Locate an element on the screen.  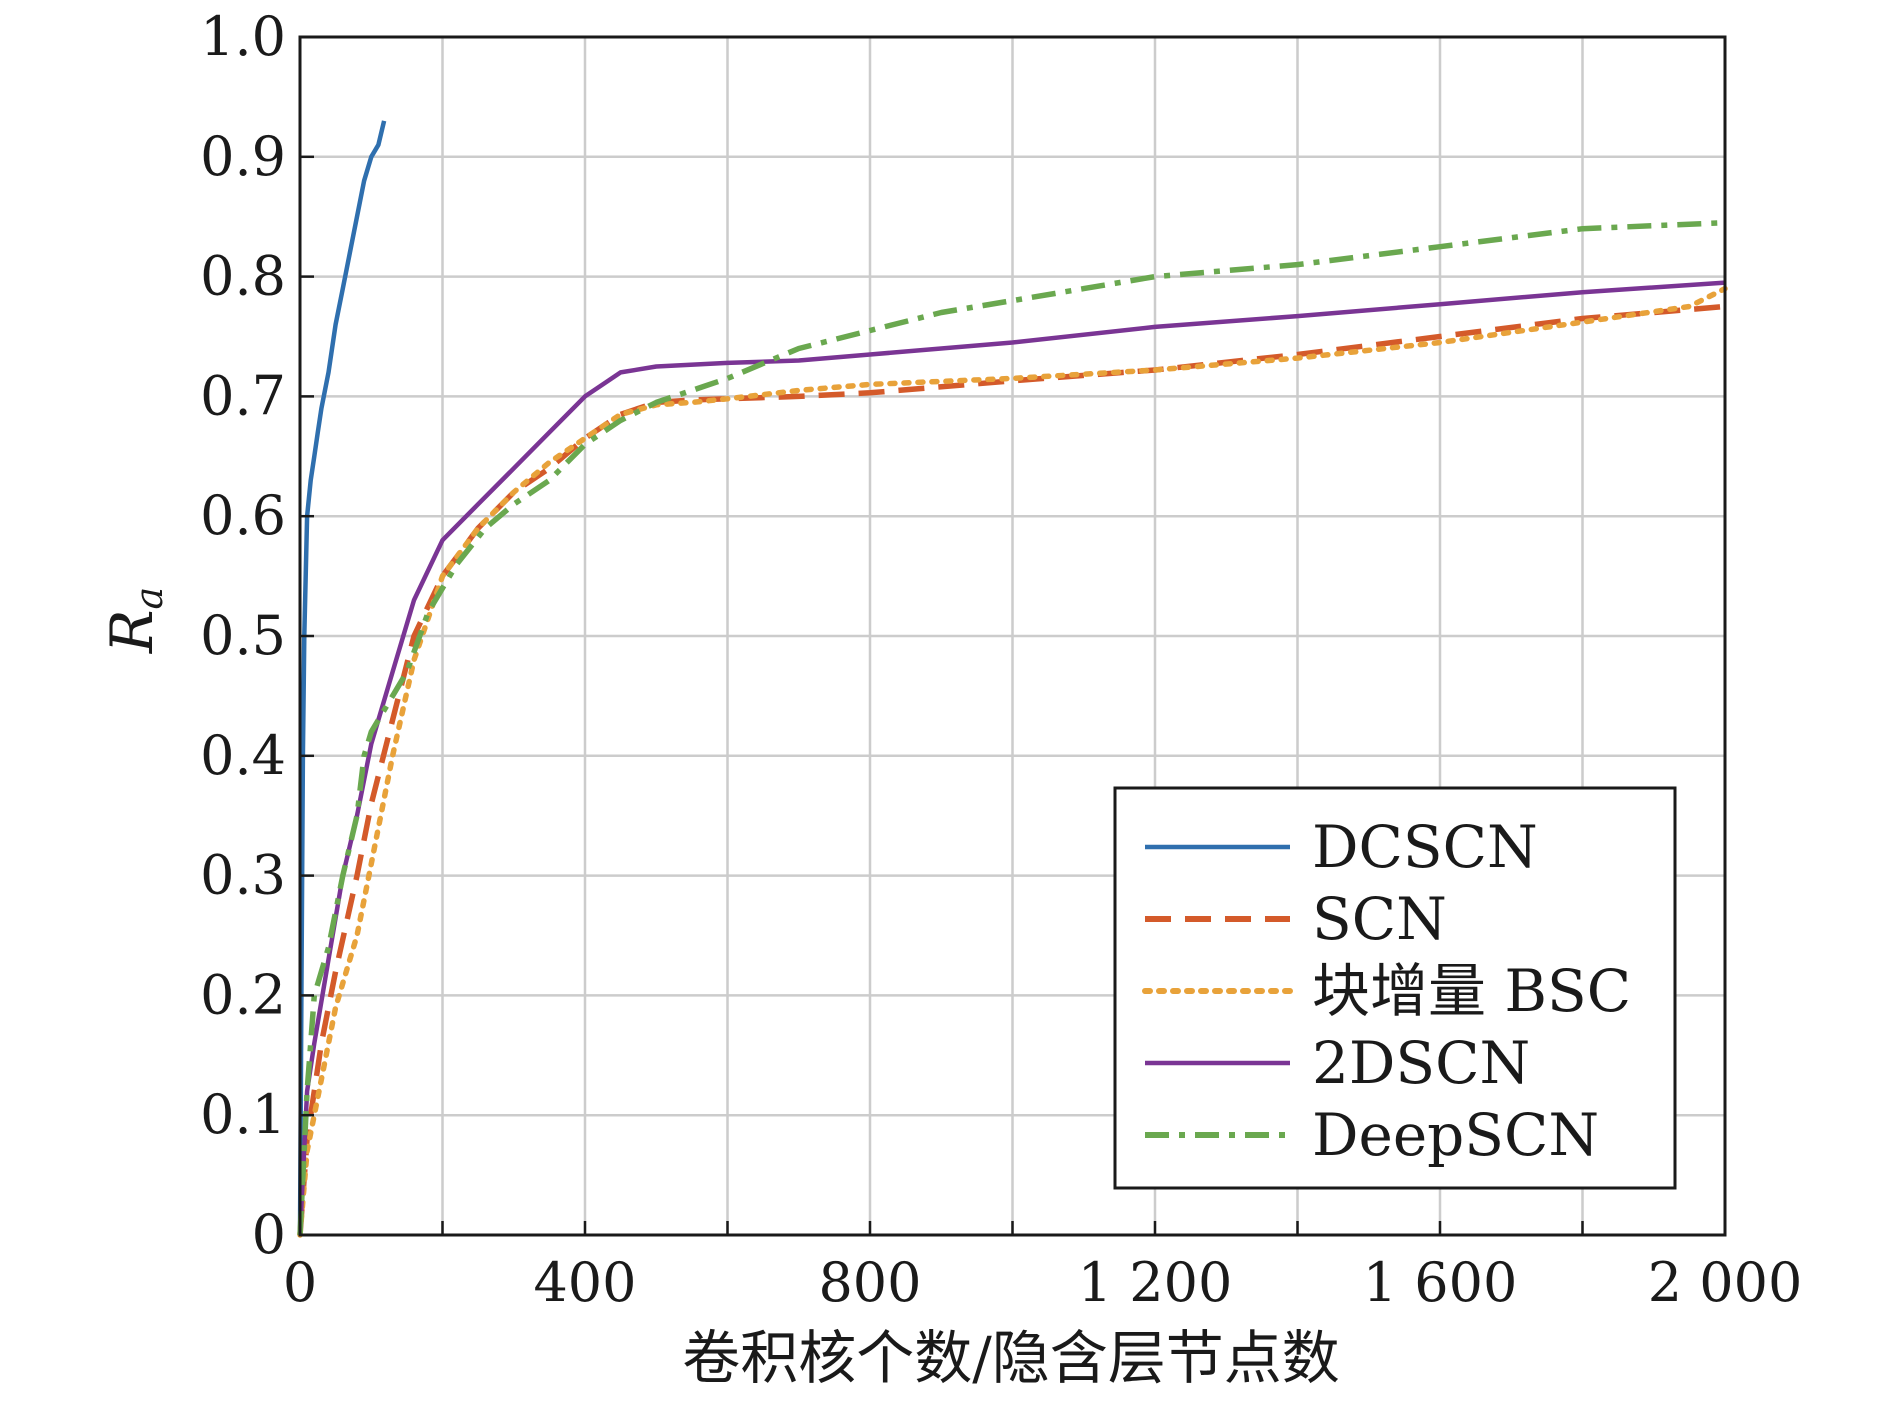
y-tick-label: 0.5 is located at coordinates (243, 635).